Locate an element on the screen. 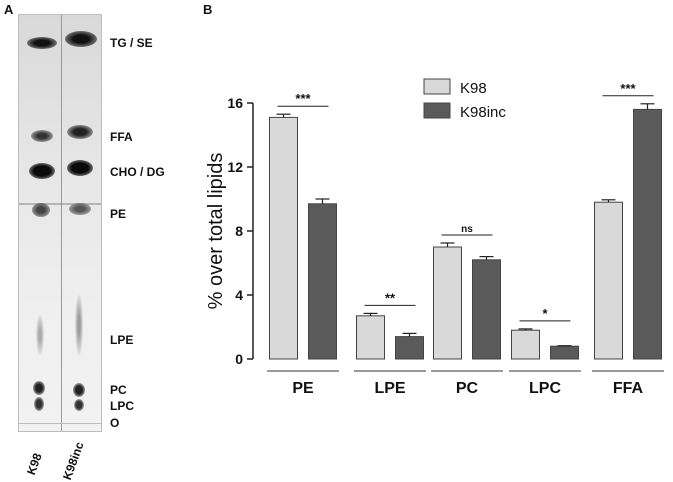 Image resolution: width=673 pixels, height=482 pixels. spot-lpe-lane1 is located at coordinates (40, 335).